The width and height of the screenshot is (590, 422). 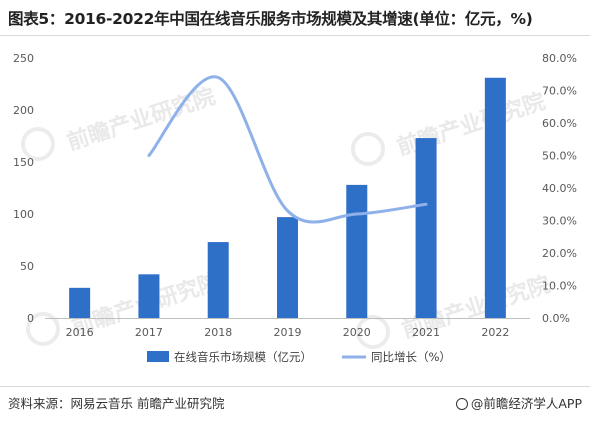 I want to click on bar-2022, so click(x=495, y=197).